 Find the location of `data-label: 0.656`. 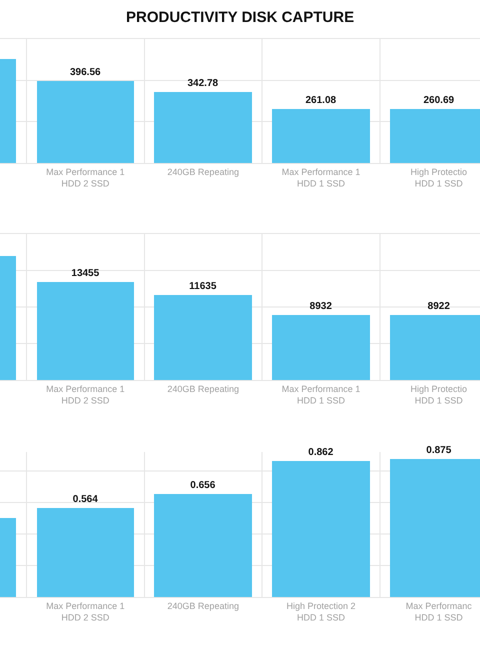

data-label: 0.656 is located at coordinates (203, 485).